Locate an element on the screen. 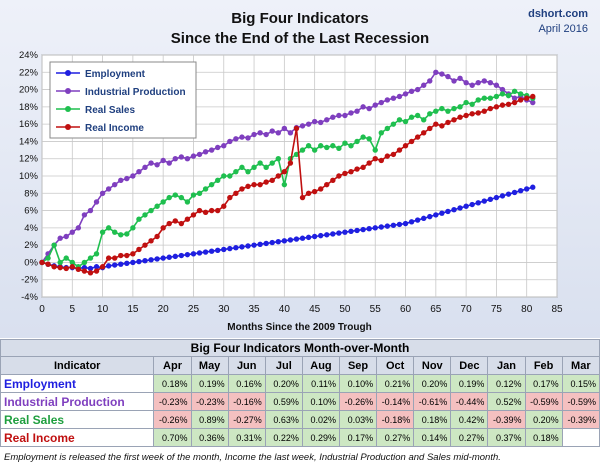  month-header: Jan is located at coordinates (506, 365).